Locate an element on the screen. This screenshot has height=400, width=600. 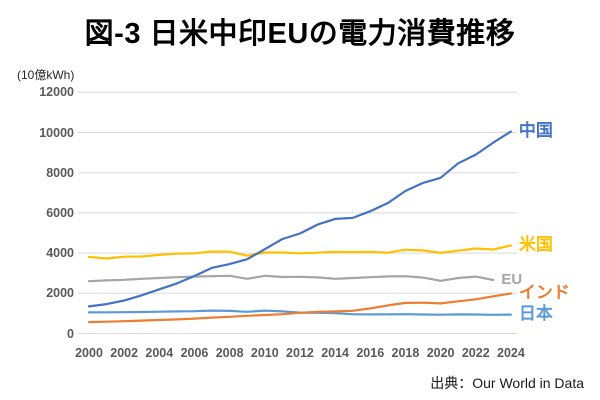
x-tick-2008: 2008 is located at coordinates (229, 353).